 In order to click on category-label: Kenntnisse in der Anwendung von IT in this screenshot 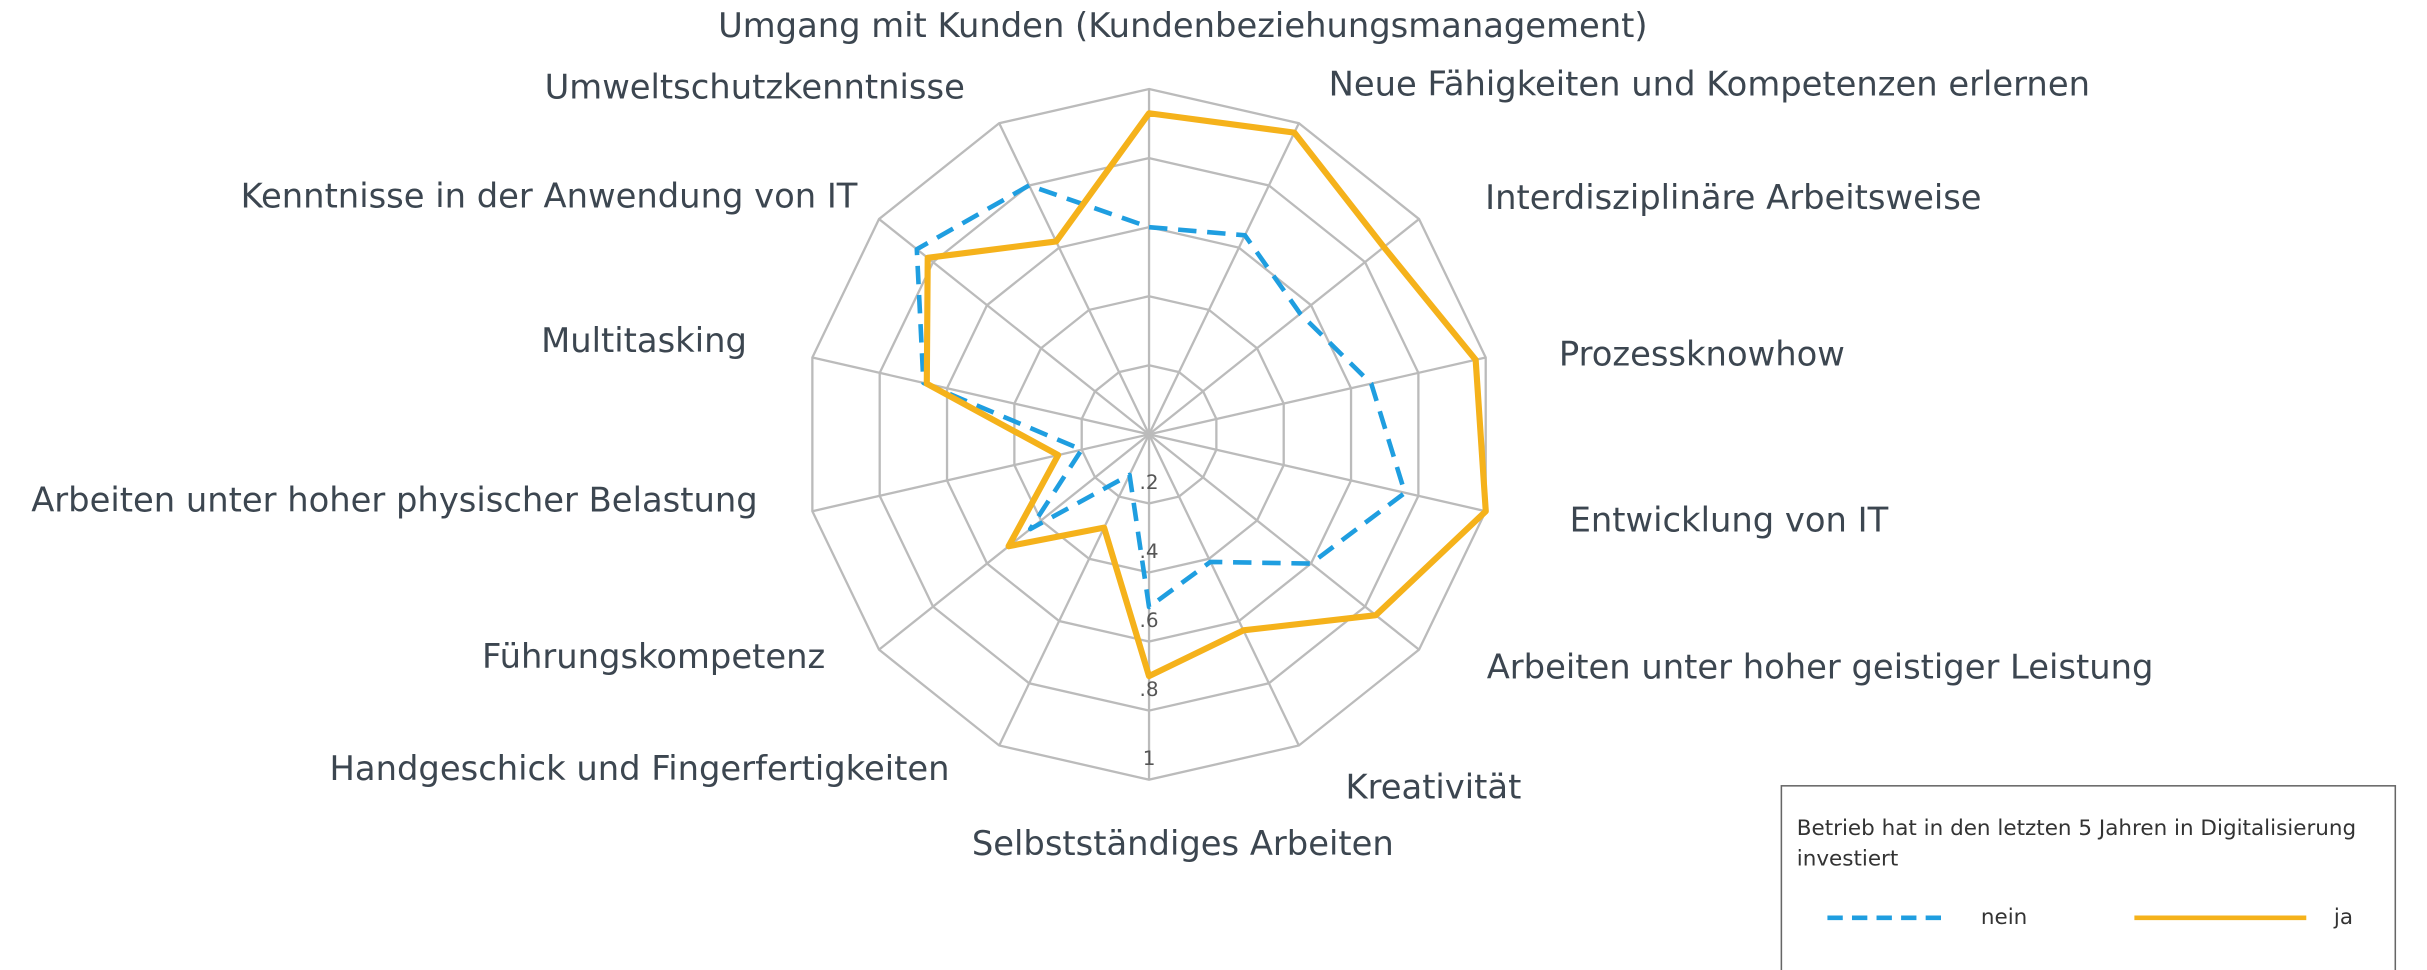, I will do `click(549, 195)`.